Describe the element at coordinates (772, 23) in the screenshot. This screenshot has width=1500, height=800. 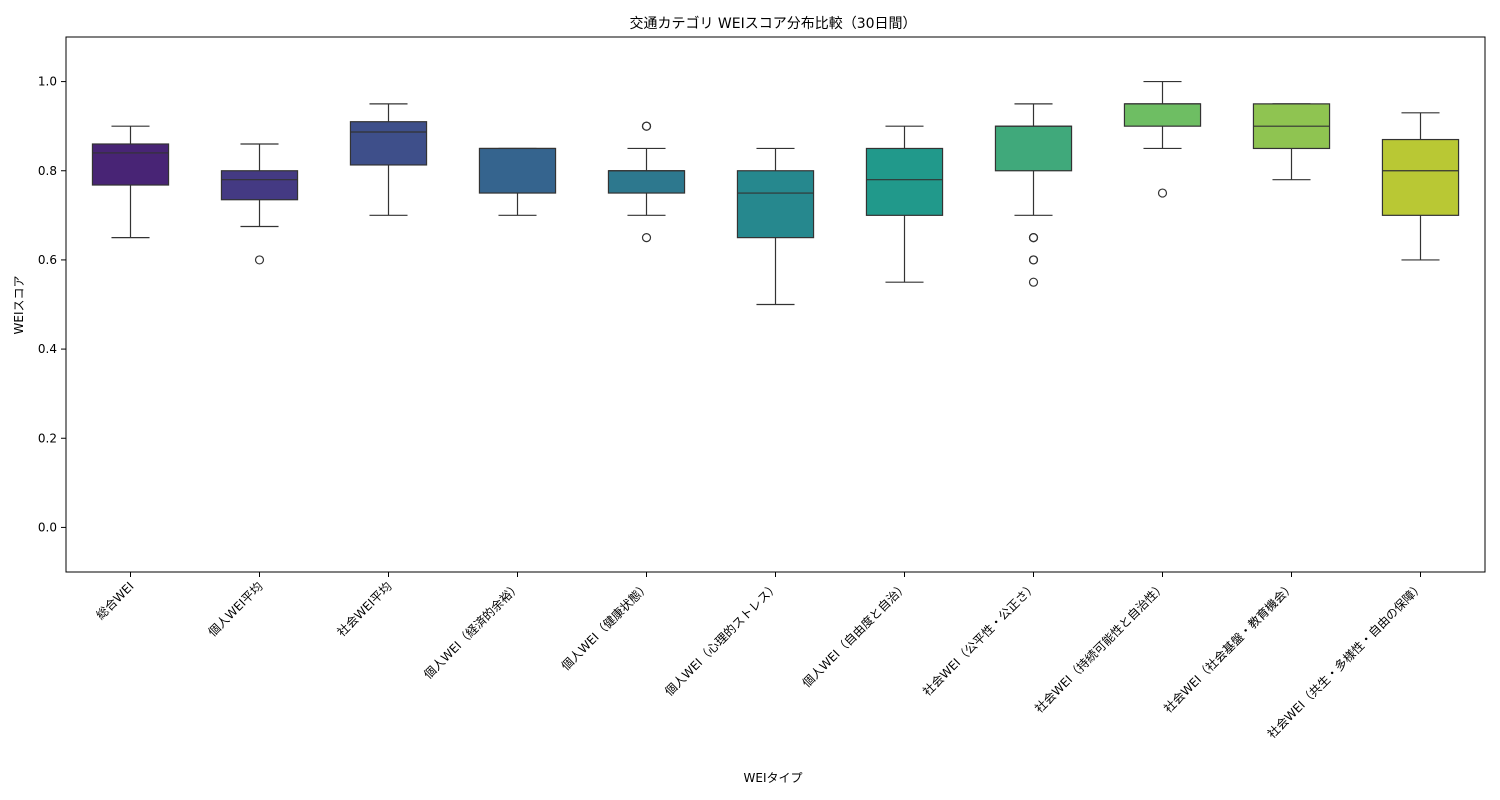
I see `chart-title: 交通カテゴリ WEIスコア分布比較（30日間）` at that location.